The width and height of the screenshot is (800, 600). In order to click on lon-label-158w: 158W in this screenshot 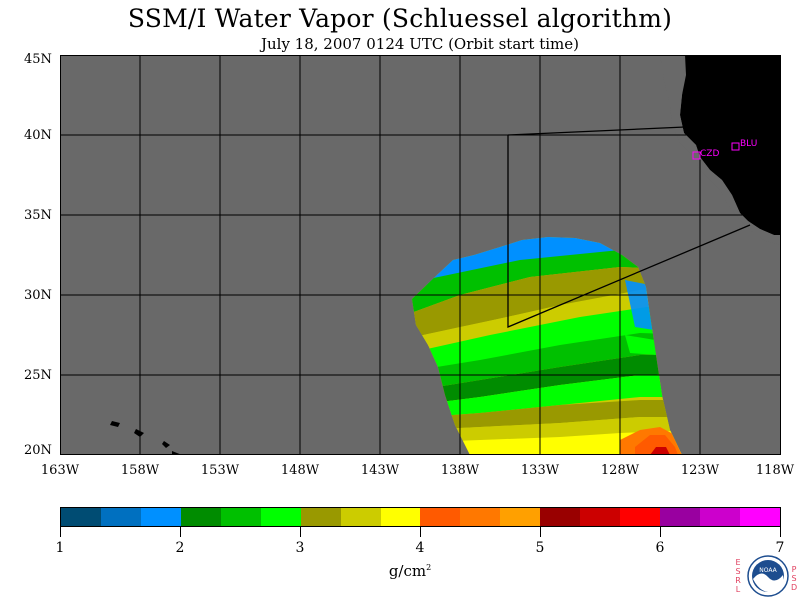, I will do `click(140, 470)`.